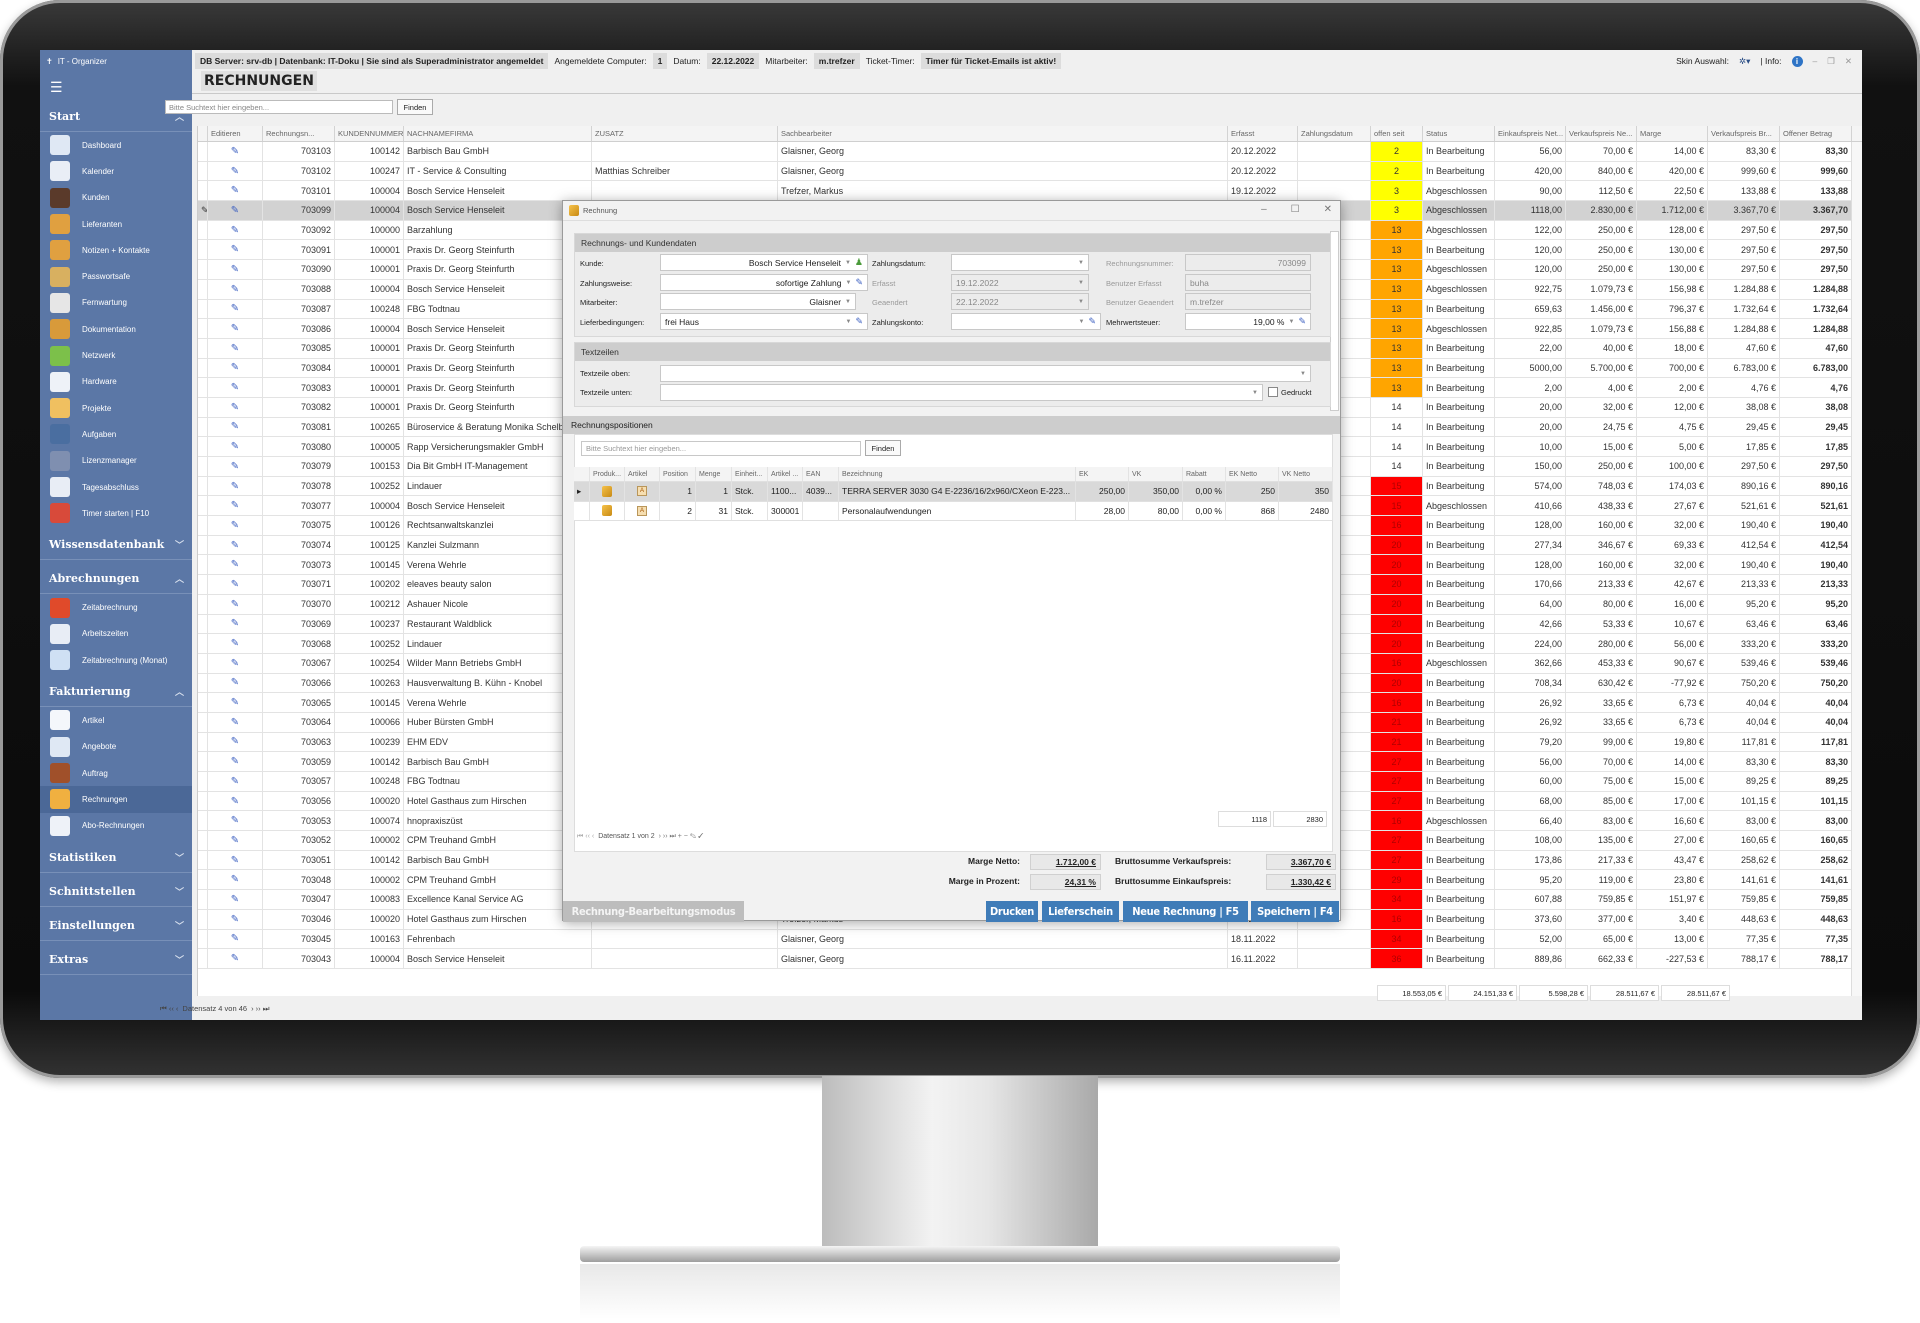 The width and height of the screenshot is (1920, 1323). What do you see at coordinates (116, 303) in the screenshot?
I see `sidebar-item-fernwartung: Fernwartung` at bounding box center [116, 303].